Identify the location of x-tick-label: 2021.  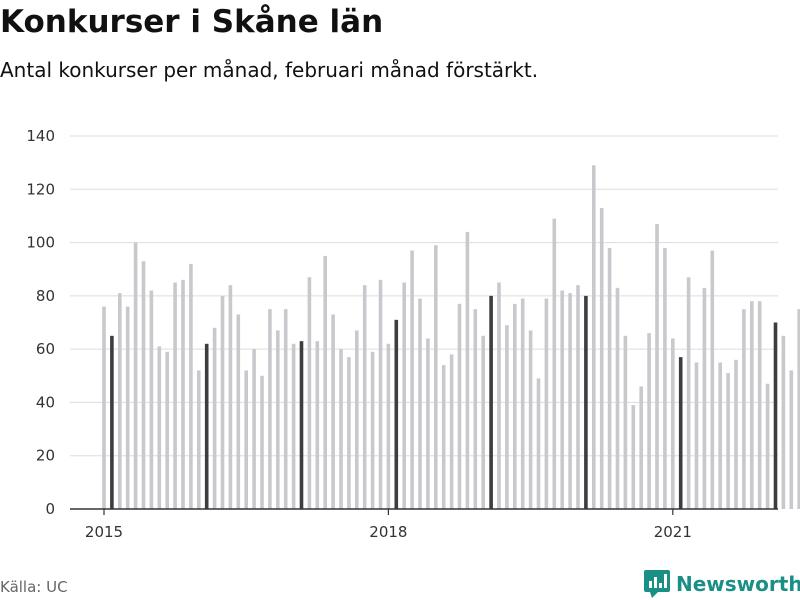
(673, 532).